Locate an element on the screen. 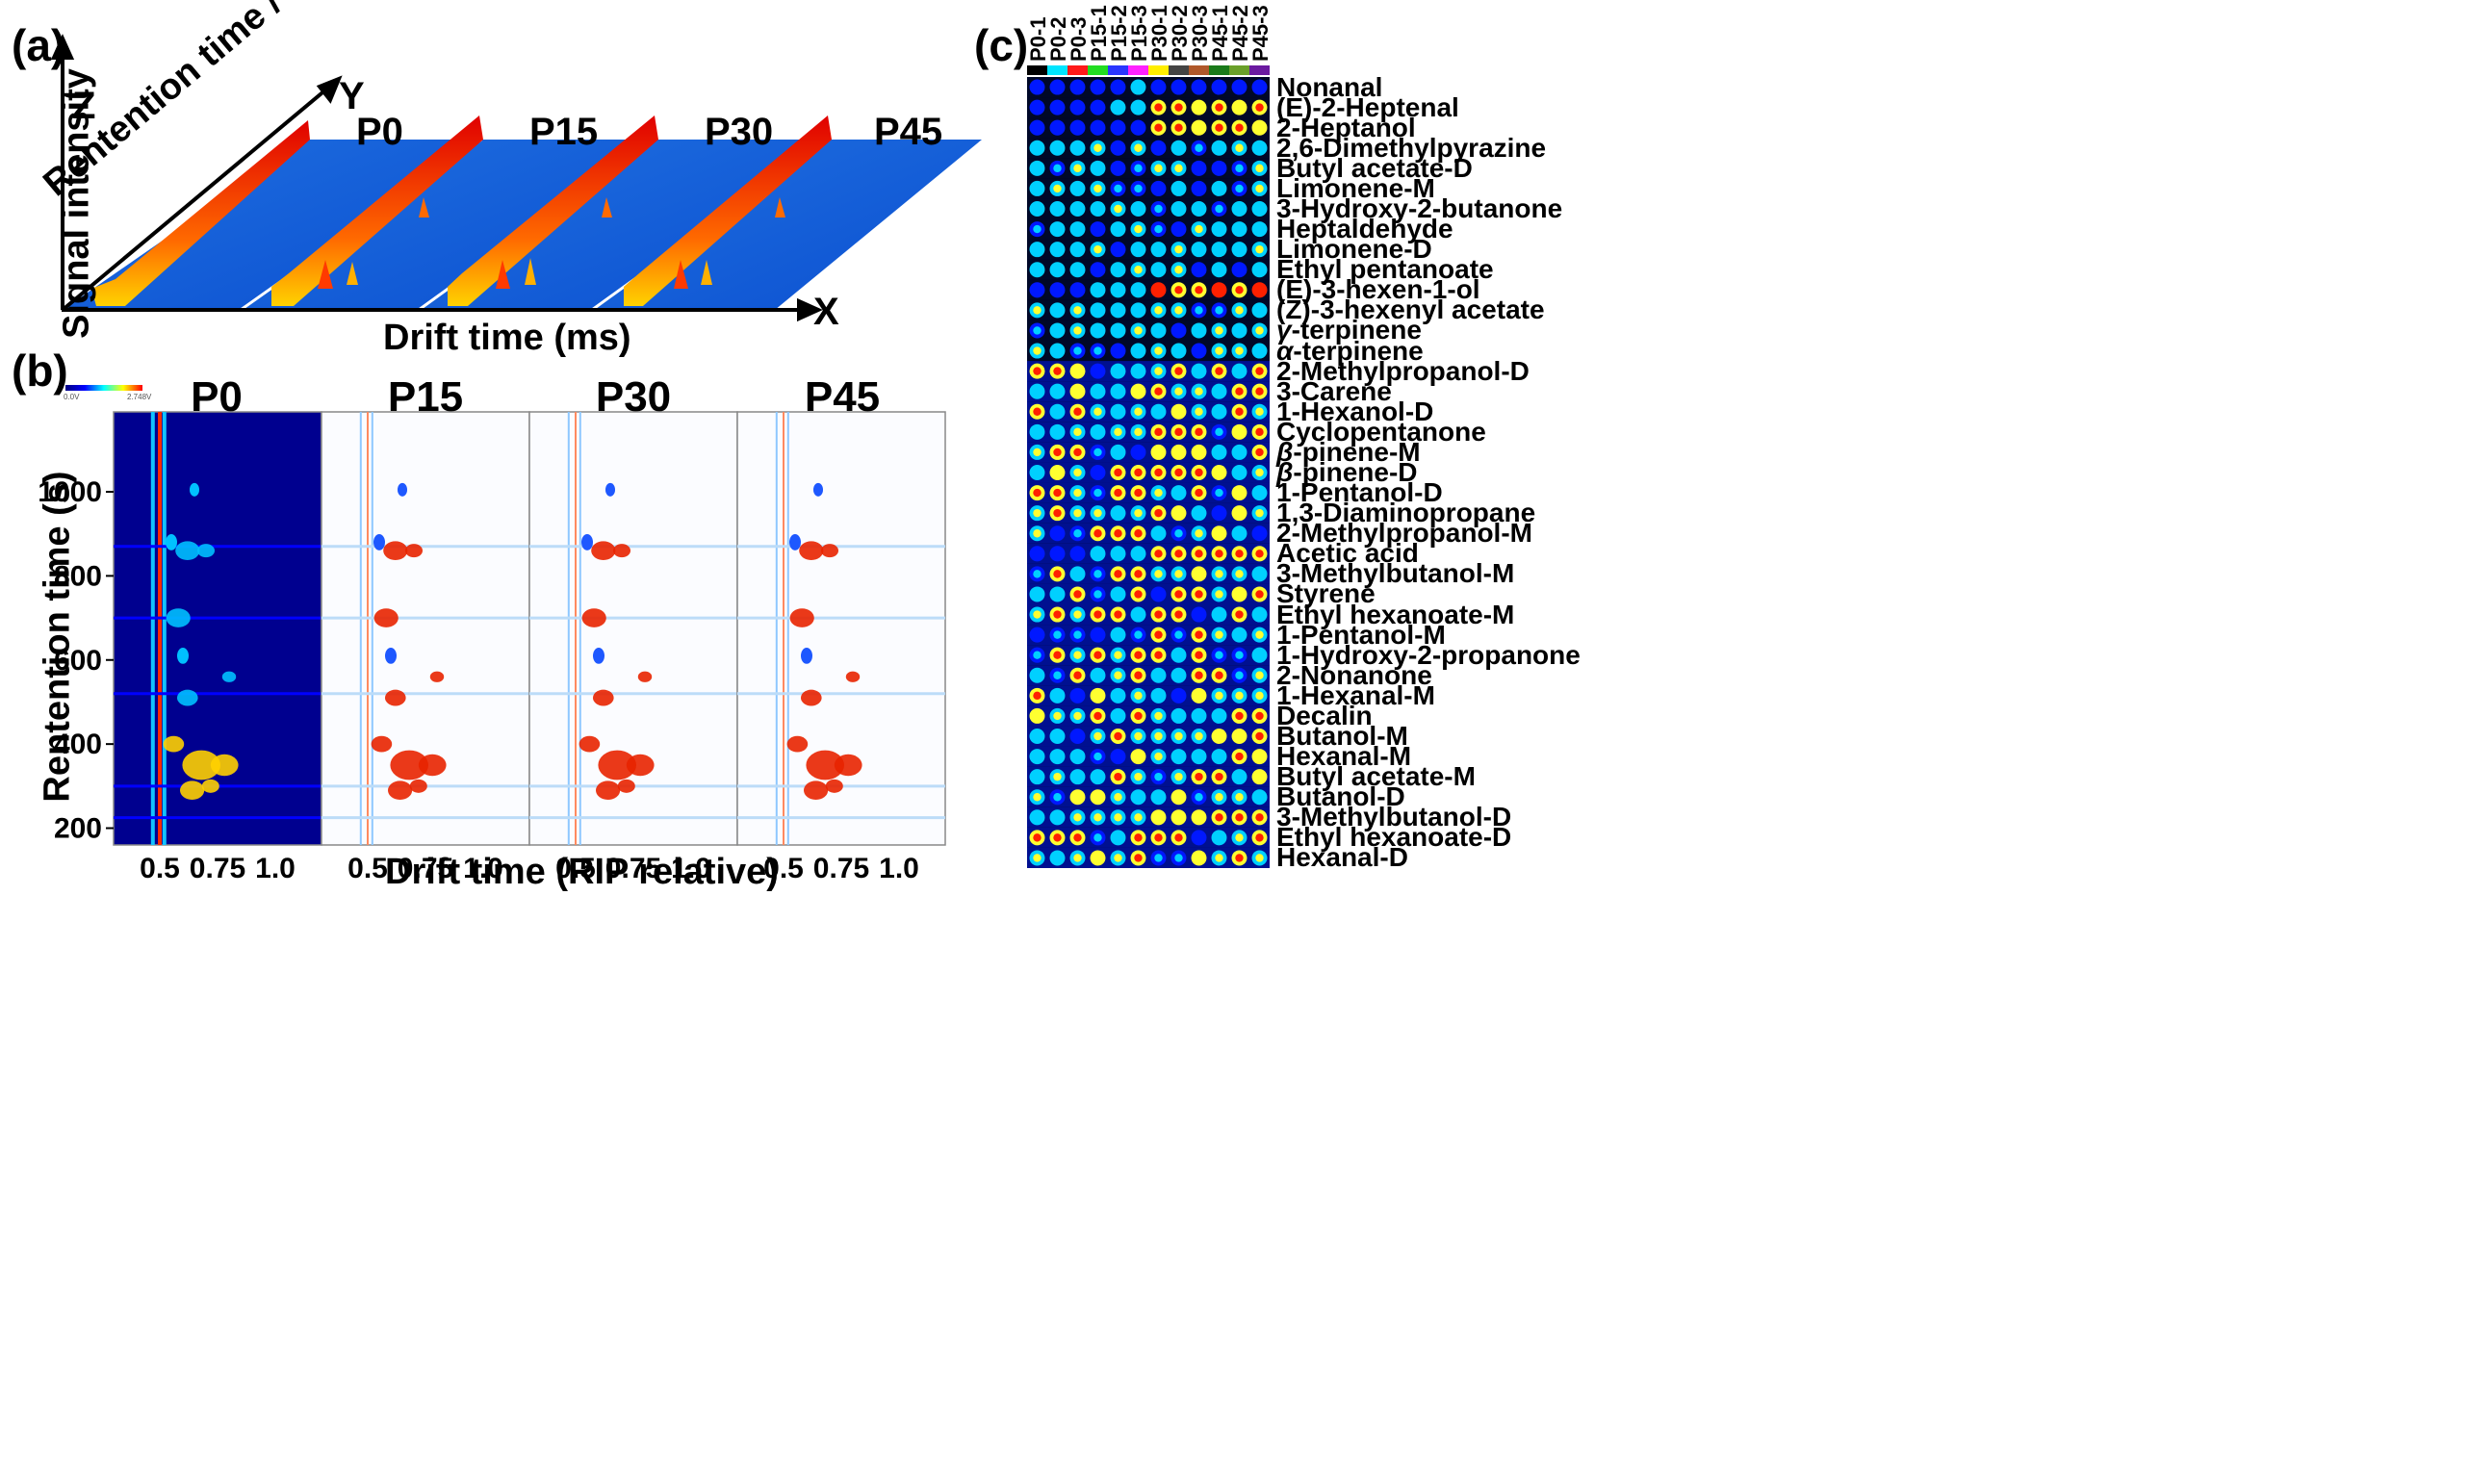 The image size is (2469, 1484). row-label: Acetic acid is located at coordinates (1348, 553).